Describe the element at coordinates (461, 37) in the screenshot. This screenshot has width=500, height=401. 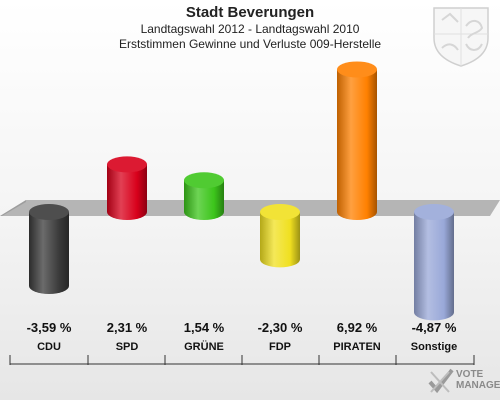
I see `coat-of-arms-icon` at that location.